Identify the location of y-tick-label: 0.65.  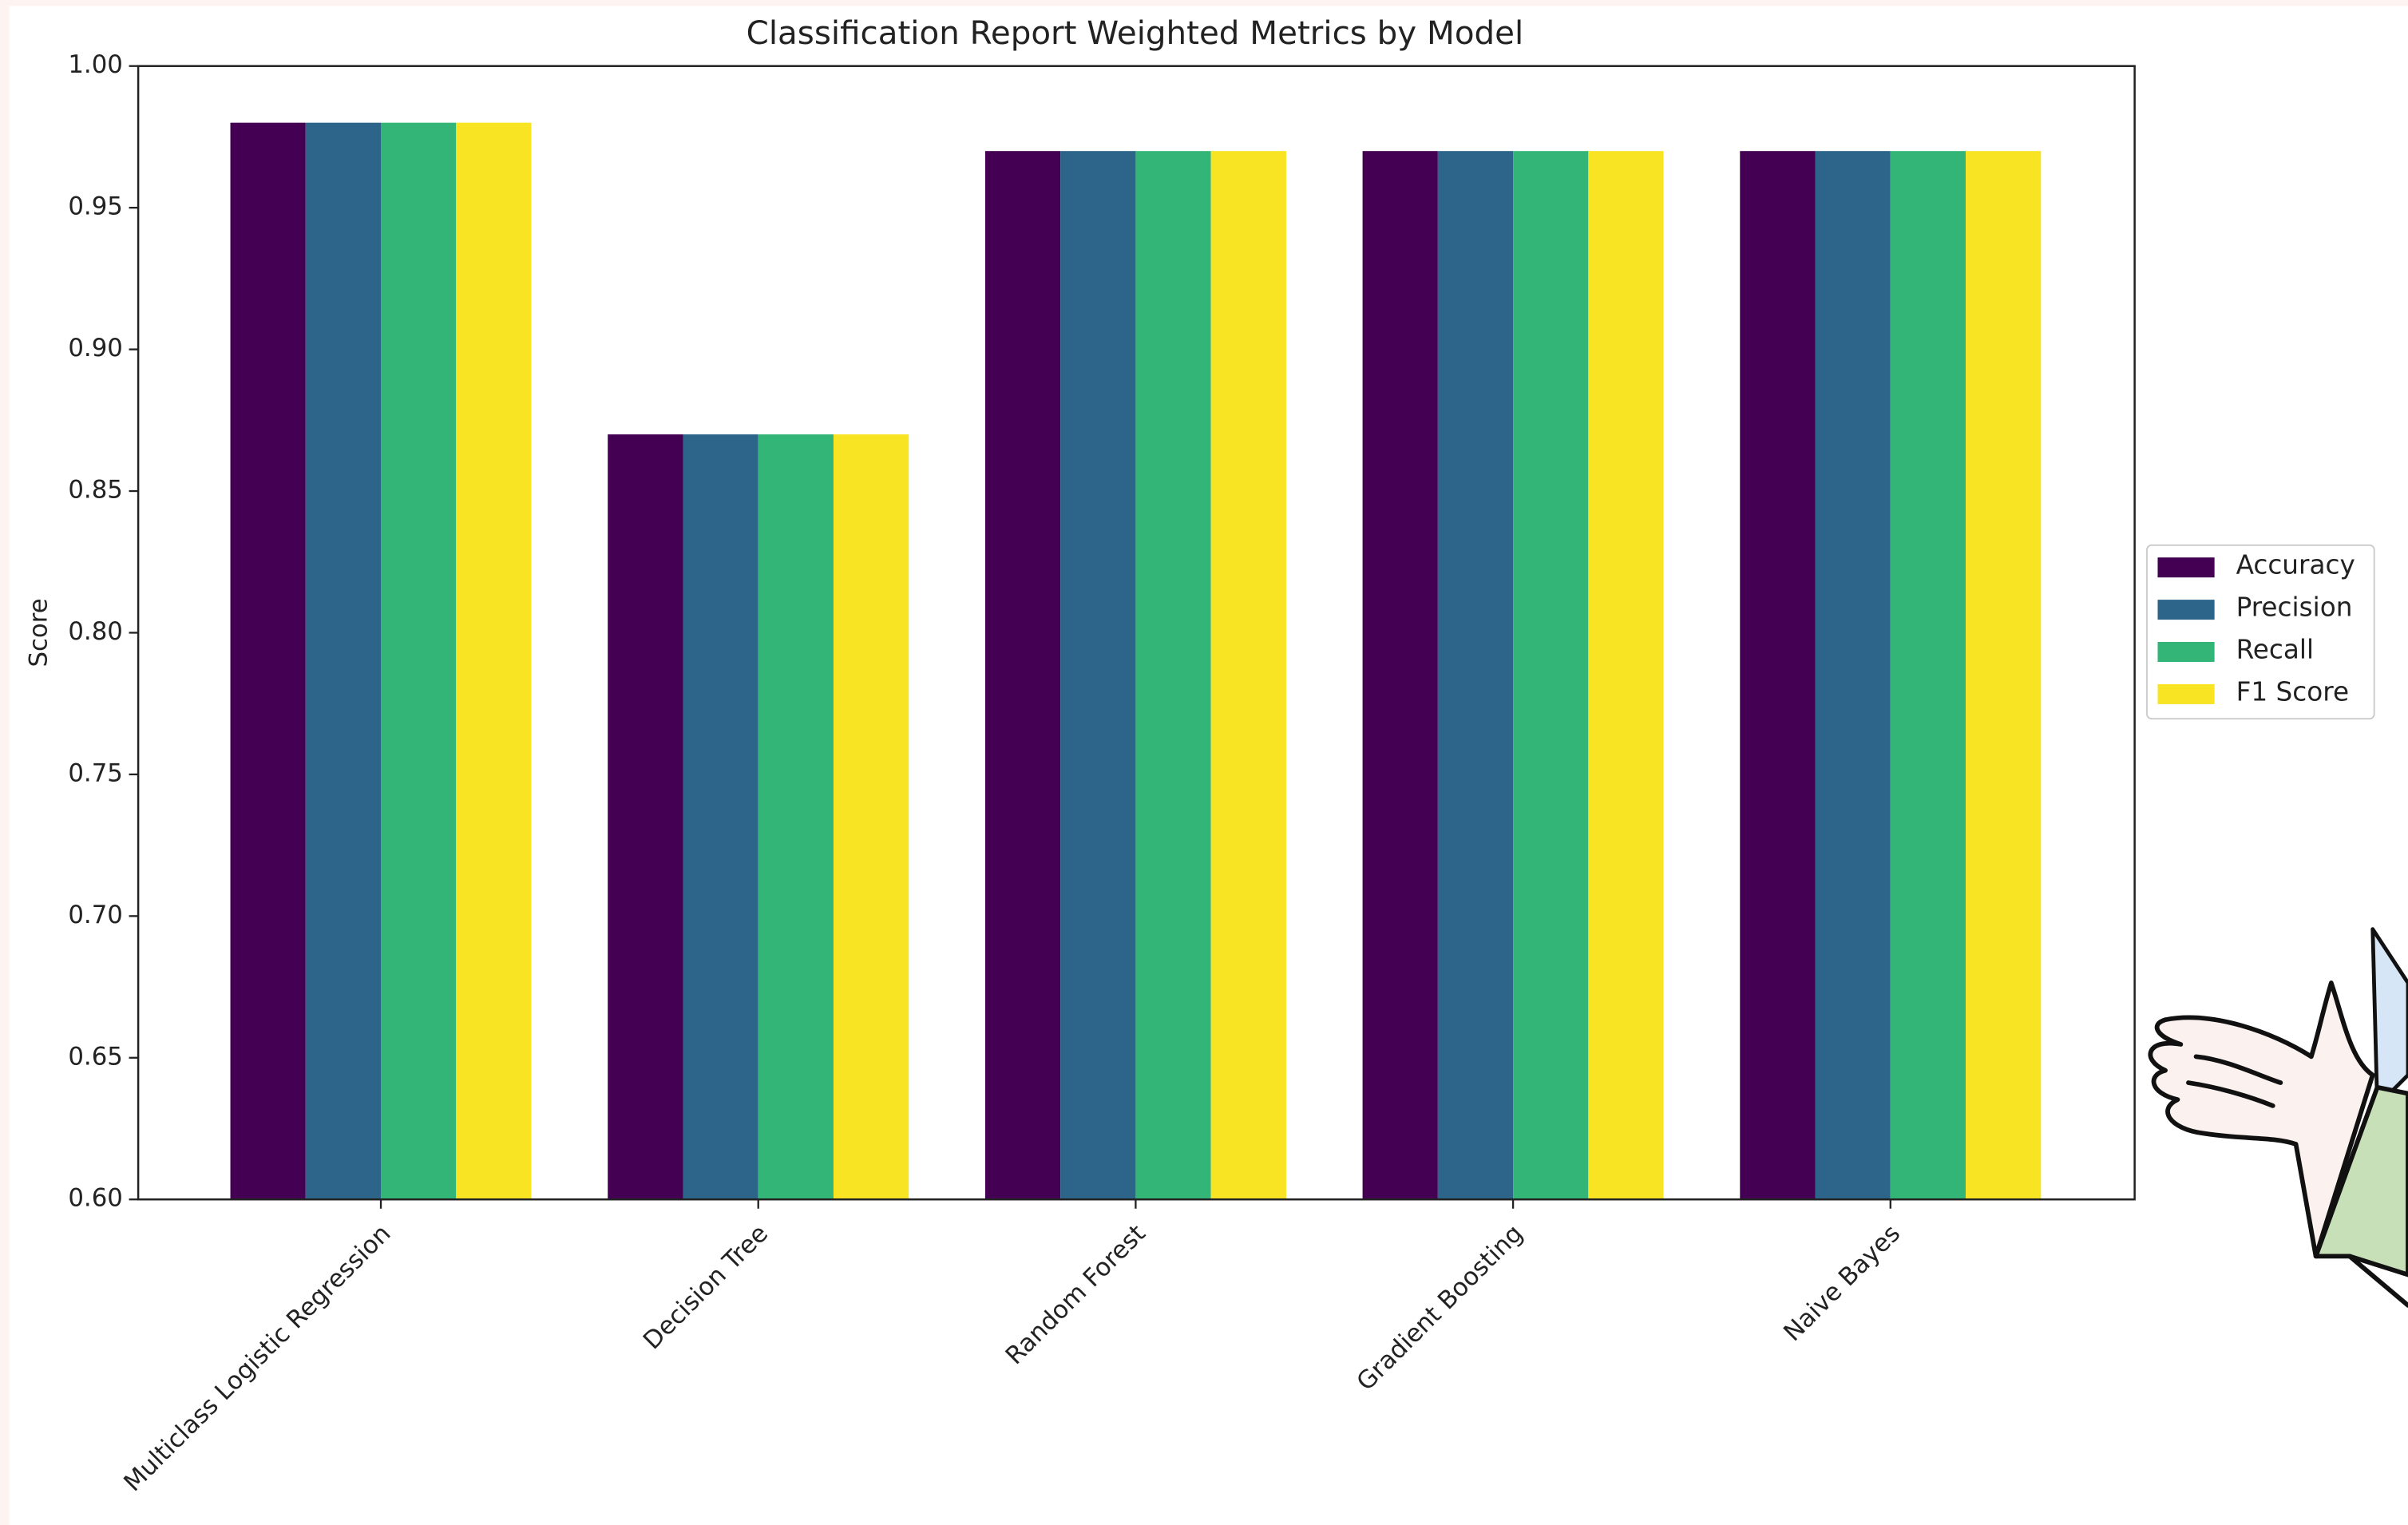
(95, 1056).